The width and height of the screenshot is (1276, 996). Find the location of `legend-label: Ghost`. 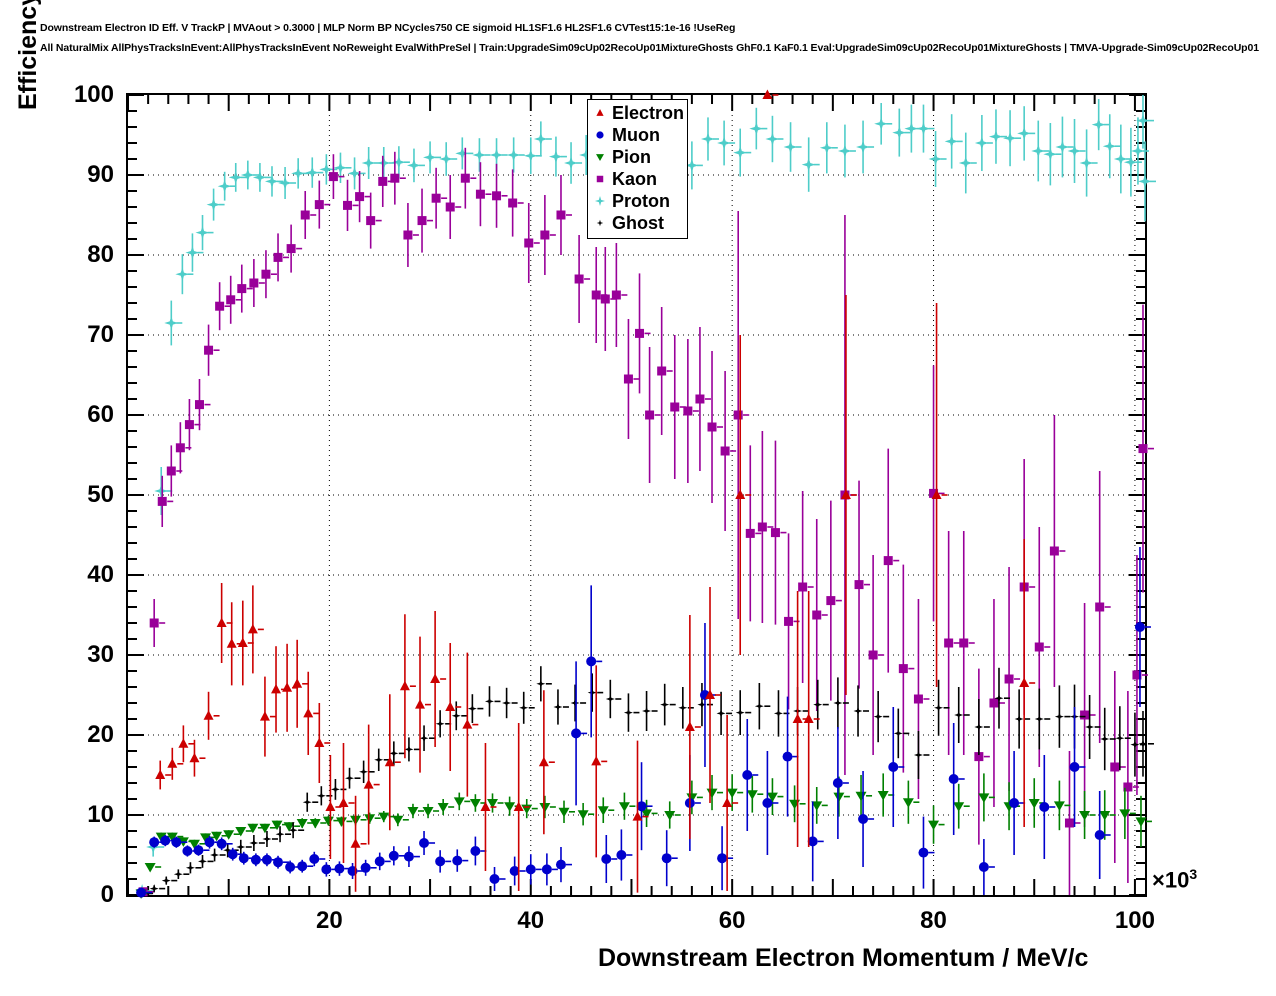

legend-label: Ghost is located at coordinates (638, 223).